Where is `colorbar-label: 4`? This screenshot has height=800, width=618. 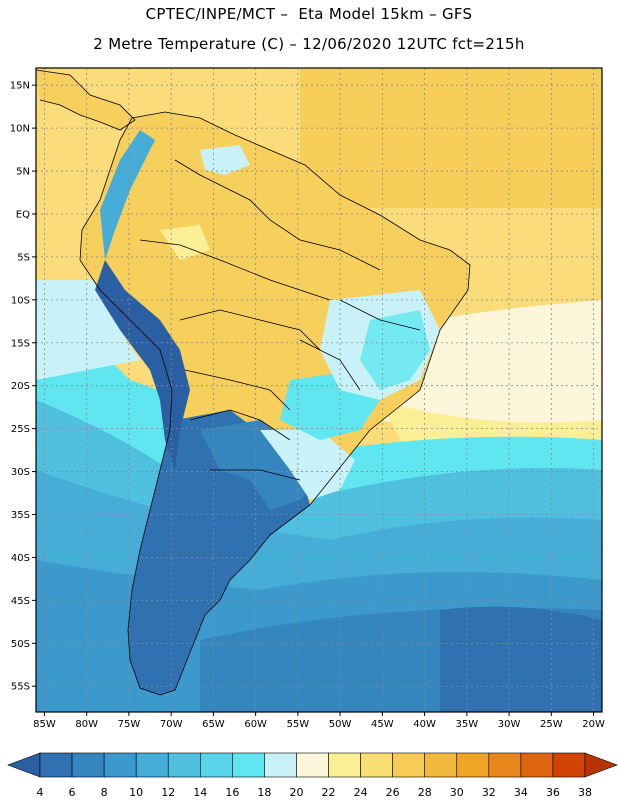
colorbar-label: 4 is located at coordinates (40, 792).